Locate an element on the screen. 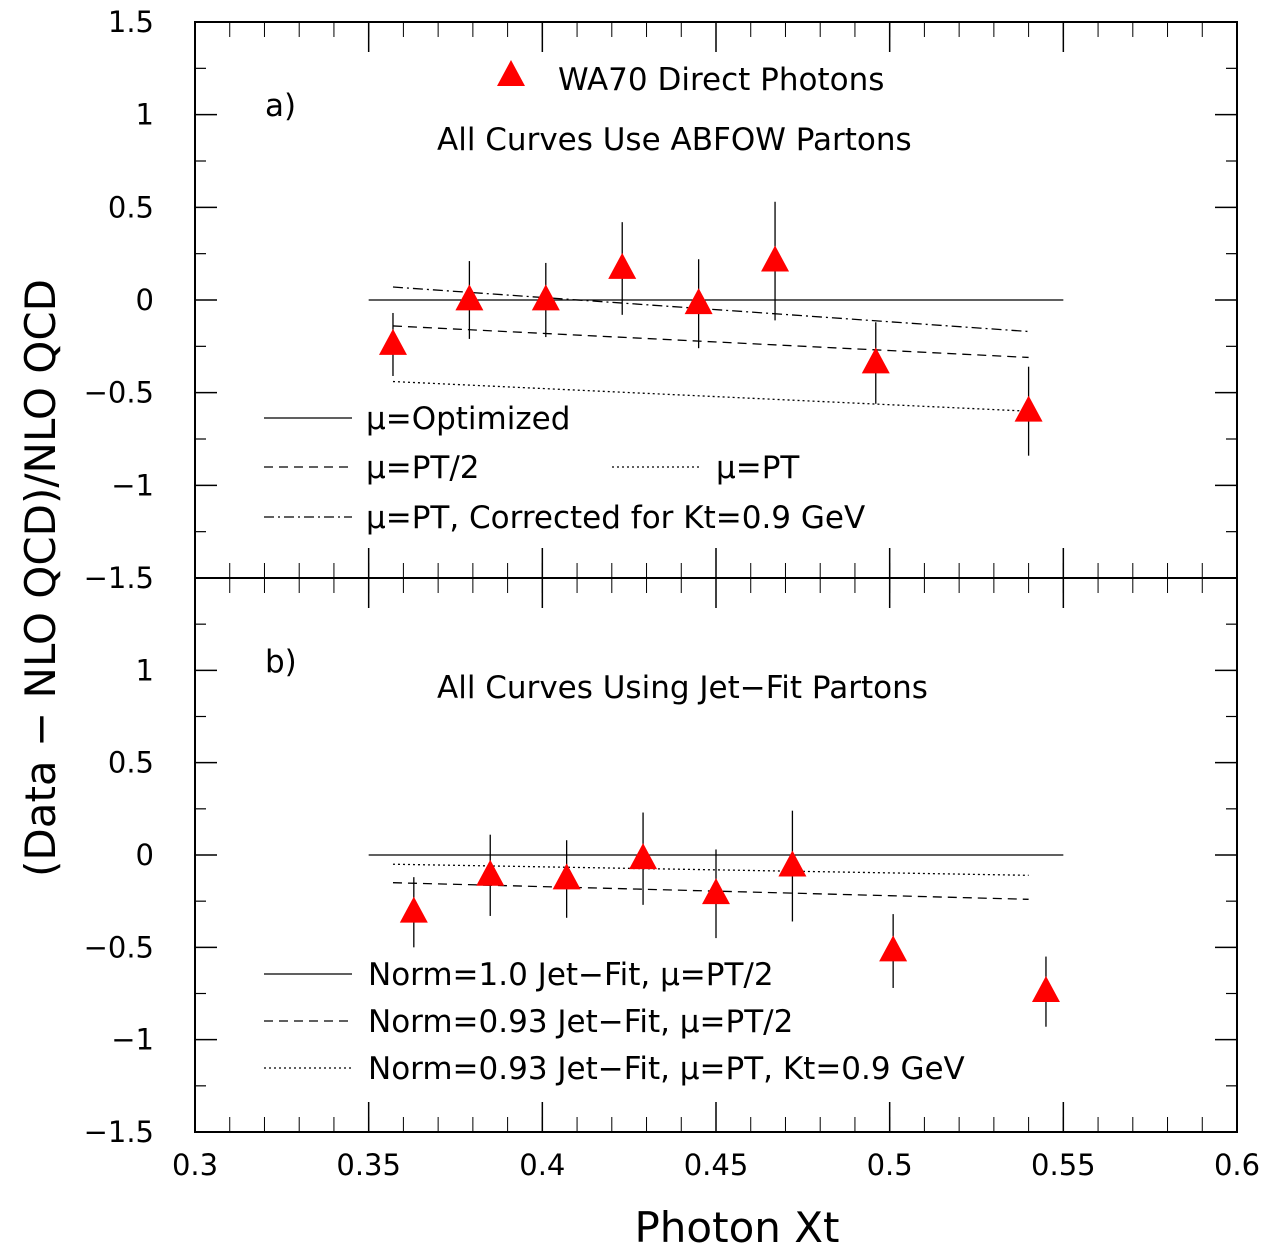 Image resolution: width=1273 pixels, height=1249 pixels. x-axis-title: Photon Xt is located at coordinates (736, 1226).